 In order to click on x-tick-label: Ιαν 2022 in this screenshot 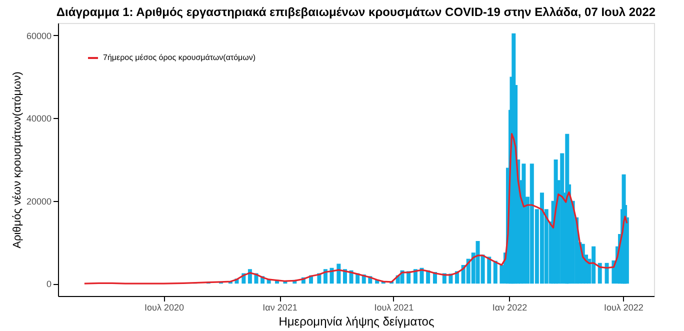, I will do `click(510, 307)`.